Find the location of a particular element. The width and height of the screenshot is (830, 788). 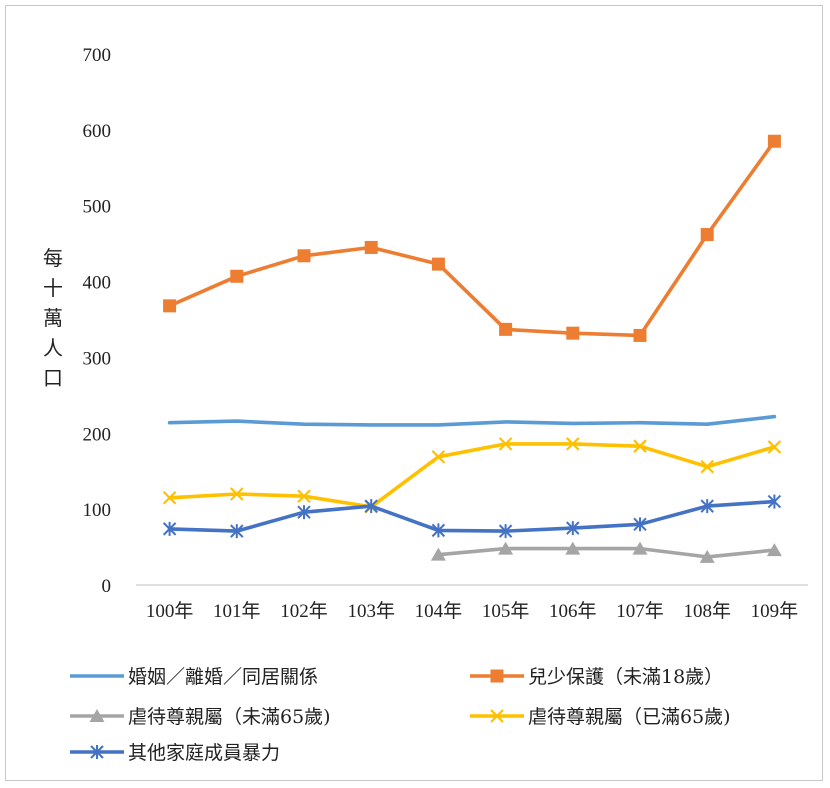

legend-item: 兒少保護（未滿18歲） is located at coordinates (596, 677).